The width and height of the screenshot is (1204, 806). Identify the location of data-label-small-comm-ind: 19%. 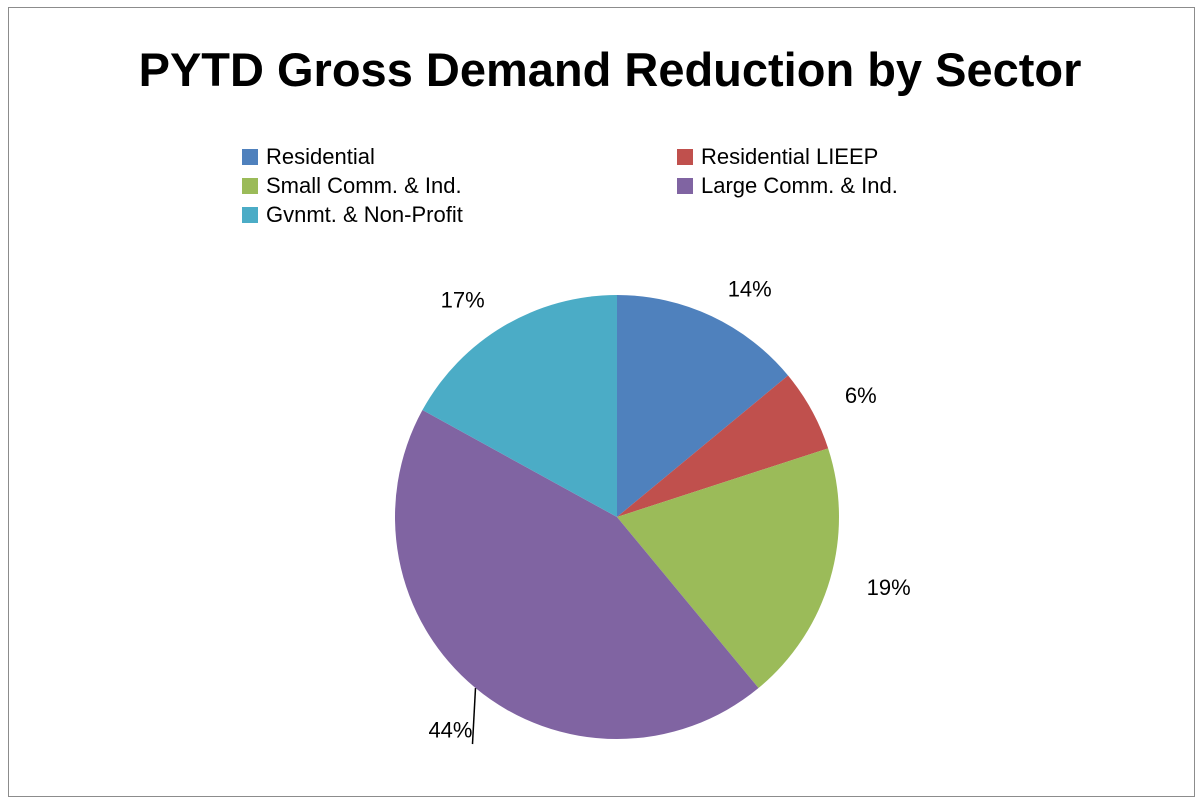
(889, 587).